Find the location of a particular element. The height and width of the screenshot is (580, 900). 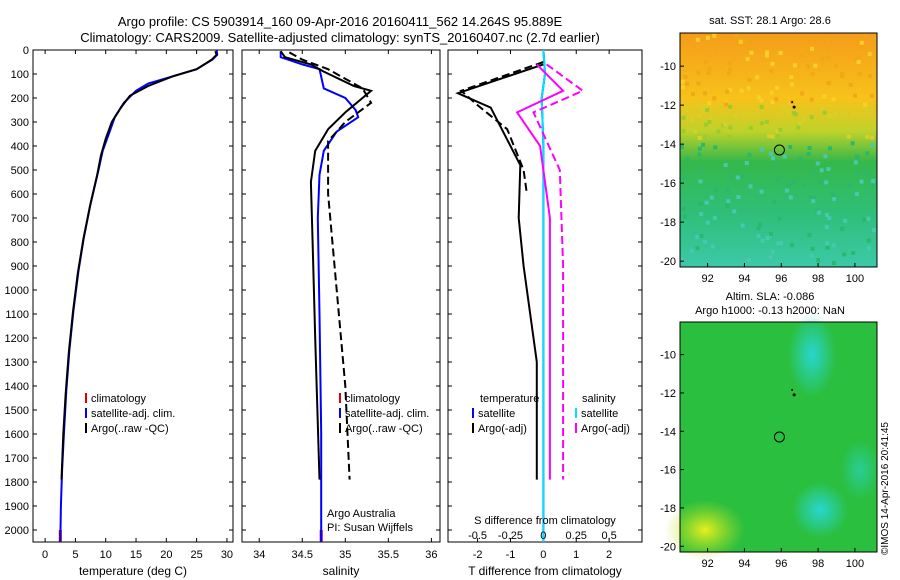

y-tick-label: 0 is located at coordinates (26, 51).